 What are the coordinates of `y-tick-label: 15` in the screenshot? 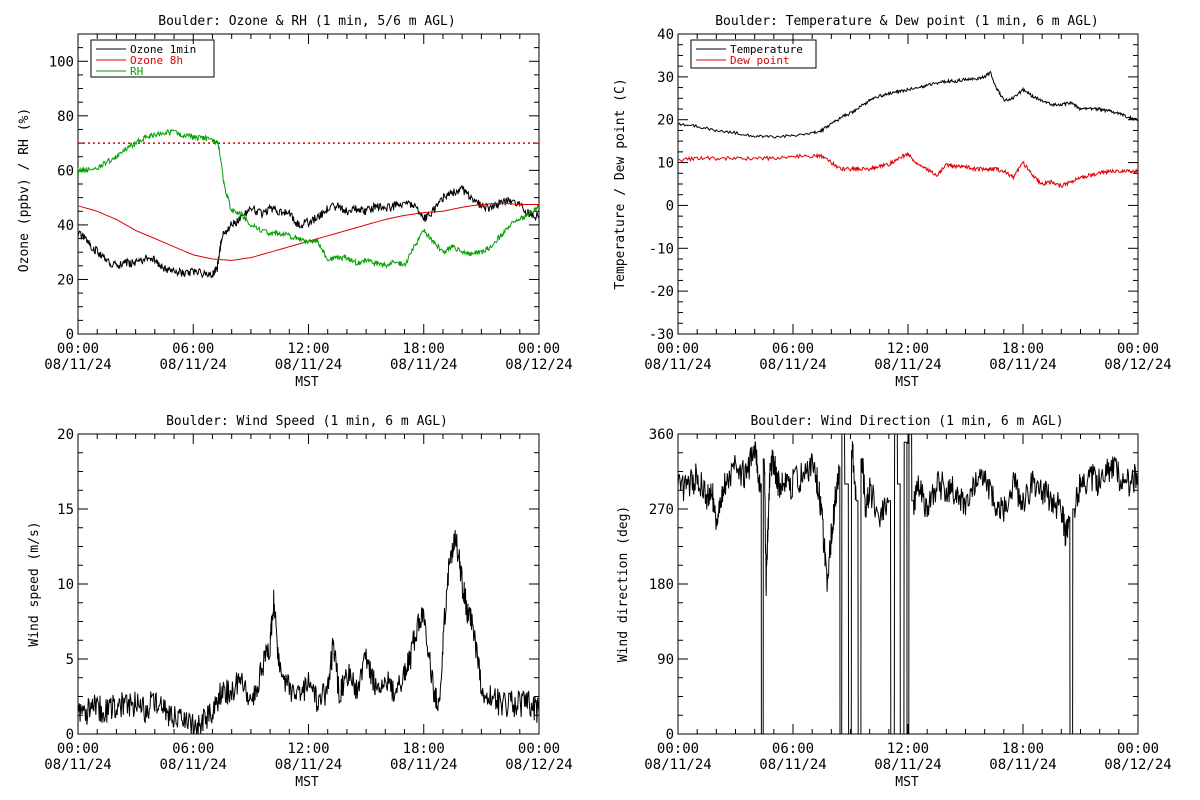 It's located at (65, 510).